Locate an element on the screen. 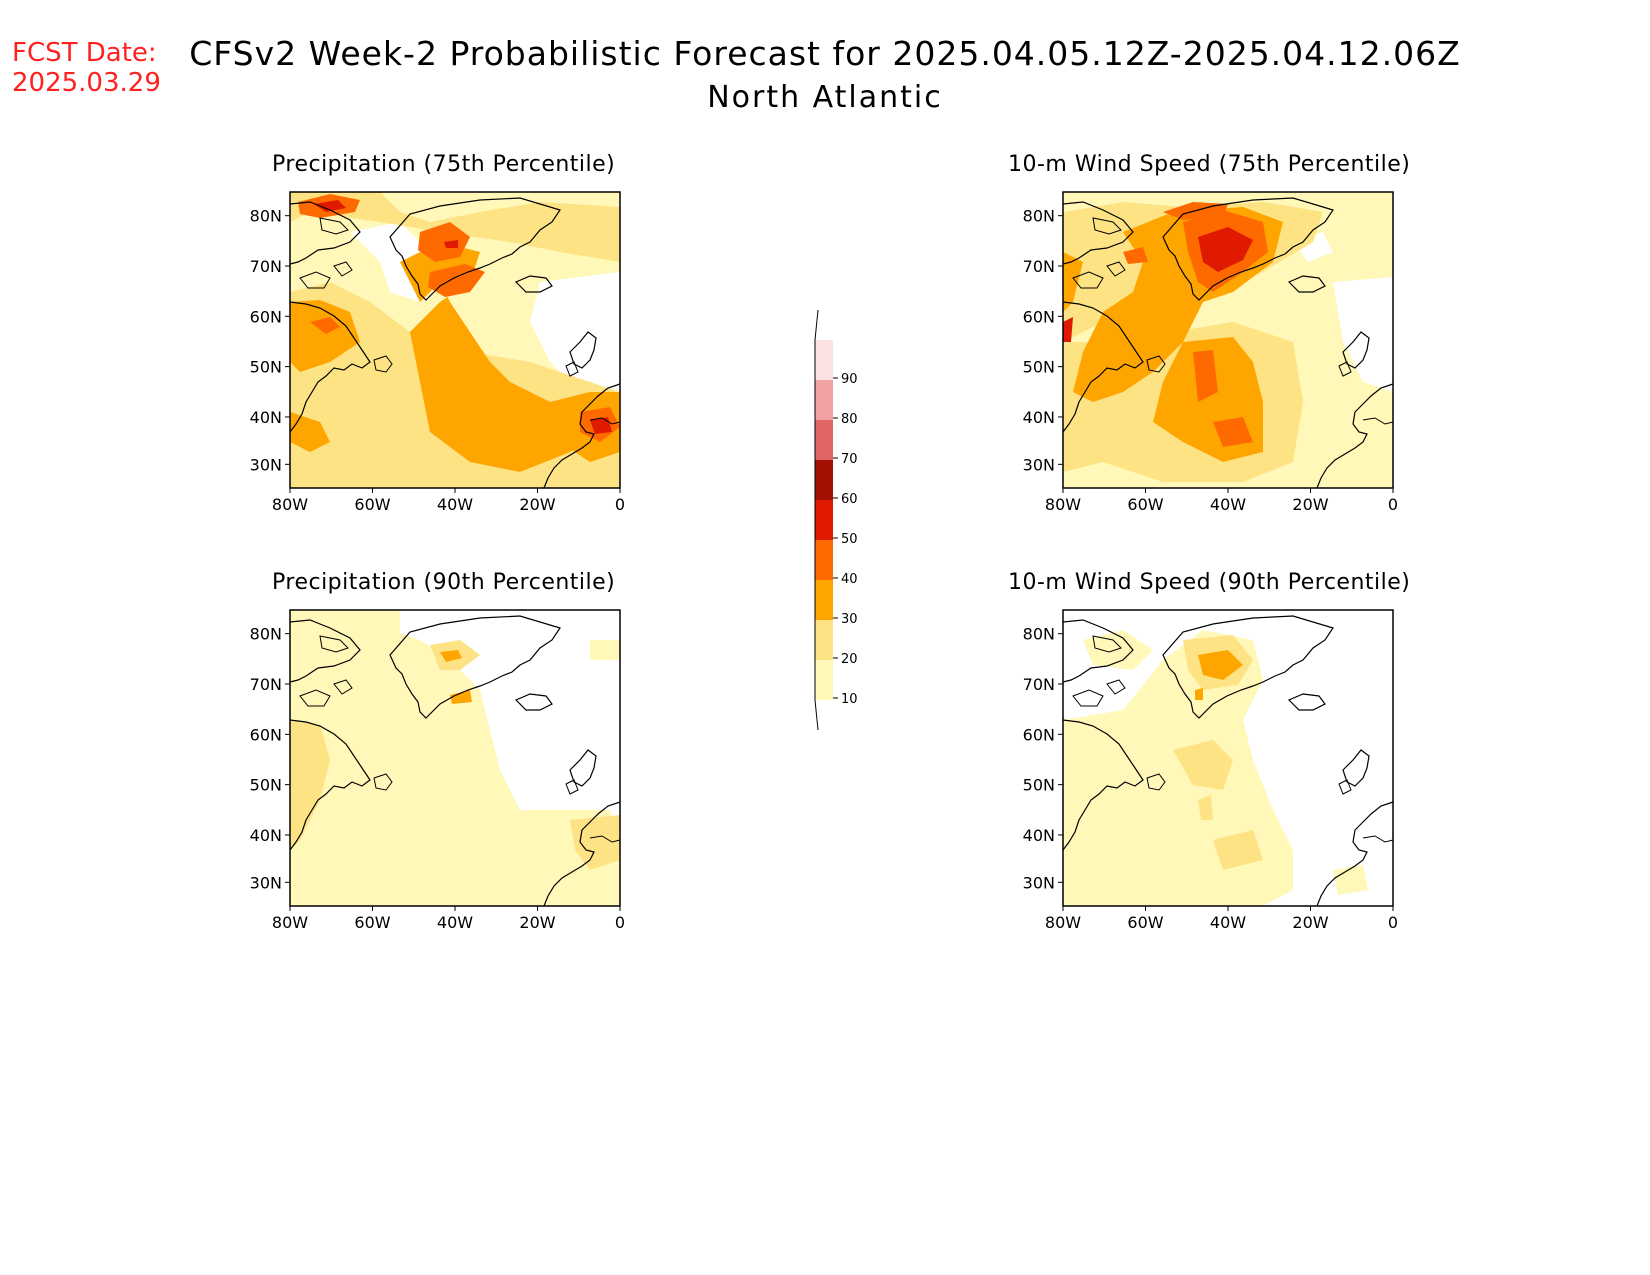  colorbar-label: 40 is located at coordinates (849, 579).